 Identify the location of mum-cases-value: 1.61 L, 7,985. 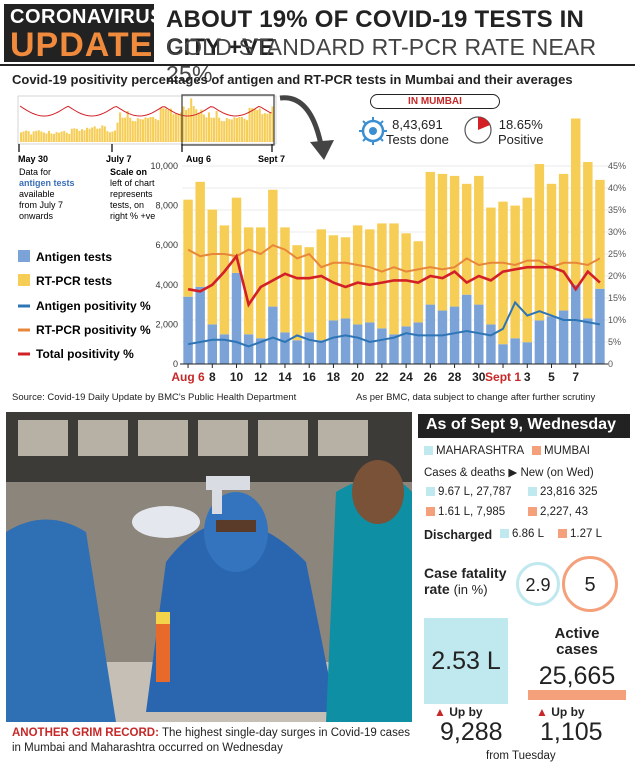
(472, 512).